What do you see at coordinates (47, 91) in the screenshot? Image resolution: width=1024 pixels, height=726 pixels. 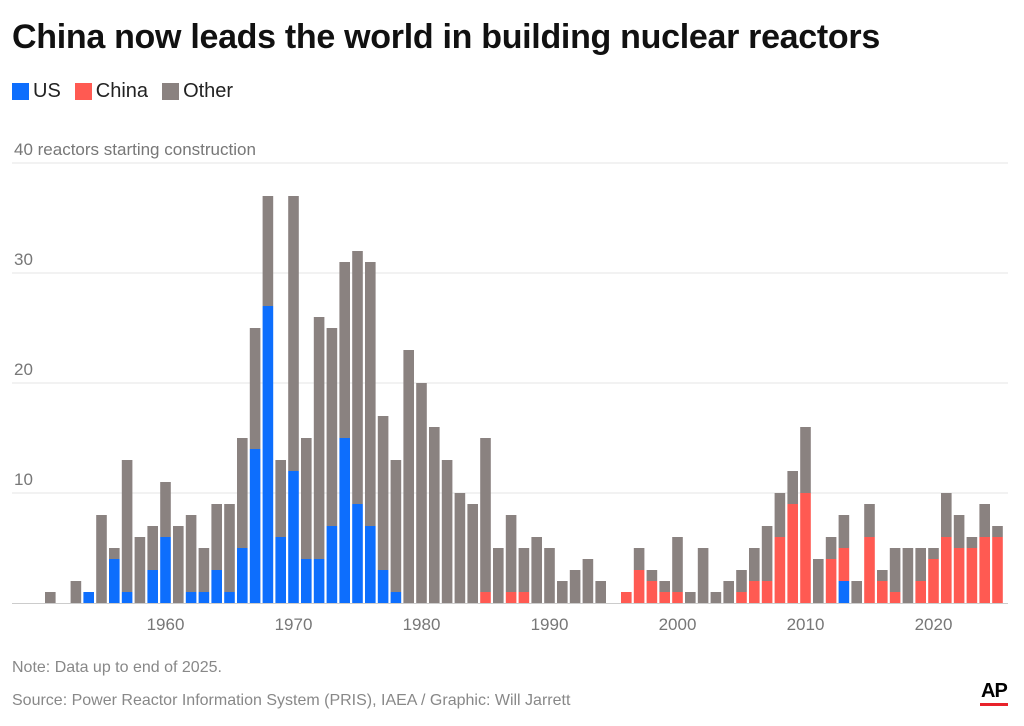 I see `legend-label: US` at bounding box center [47, 91].